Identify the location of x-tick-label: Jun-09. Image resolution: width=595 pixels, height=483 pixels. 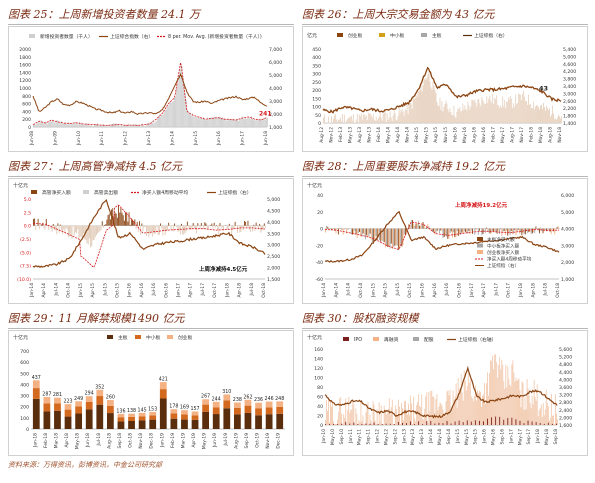
(55, 138).